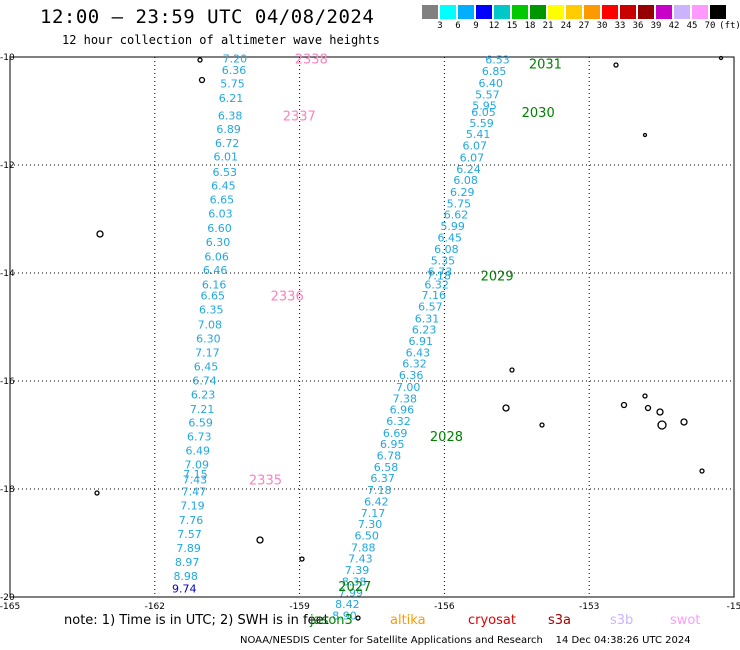 The image size is (740, 650). Describe the element at coordinates (602, 26) in the screenshot. I see `colorbar-label: 30` at that location.